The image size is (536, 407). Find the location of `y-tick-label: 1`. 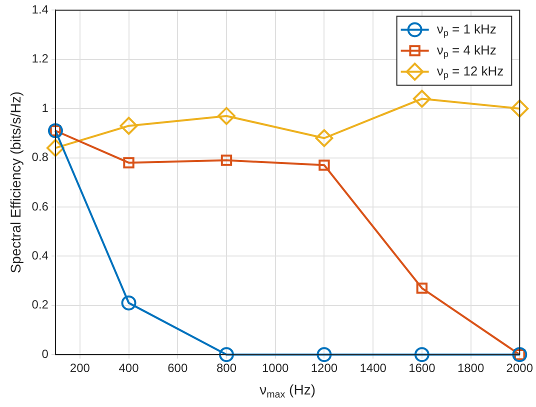

y-tick-label: 1 is located at coordinates (45, 107).